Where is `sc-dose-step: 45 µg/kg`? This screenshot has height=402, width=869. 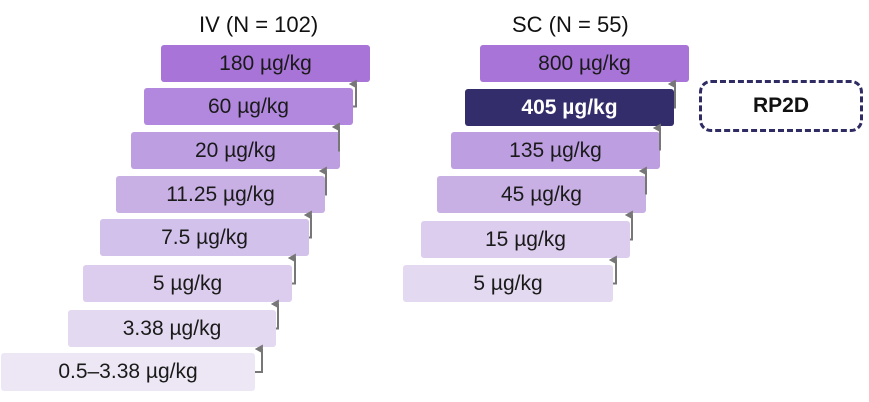 sc-dose-step: 45 µg/kg is located at coordinates (541, 194).